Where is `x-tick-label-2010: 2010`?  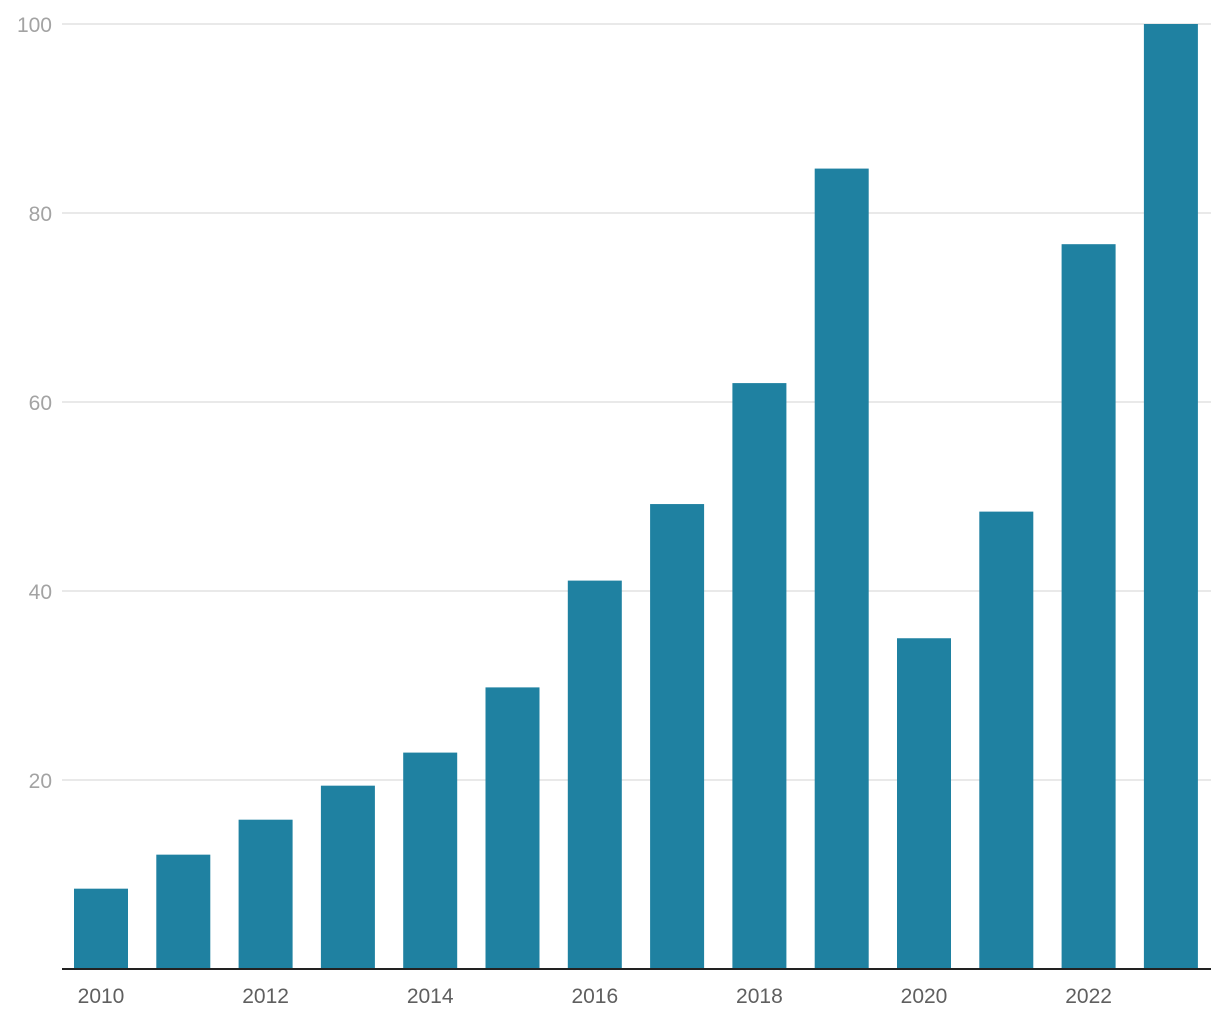
x-tick-label-2010: 2010 is located at coordinates (101, 996).